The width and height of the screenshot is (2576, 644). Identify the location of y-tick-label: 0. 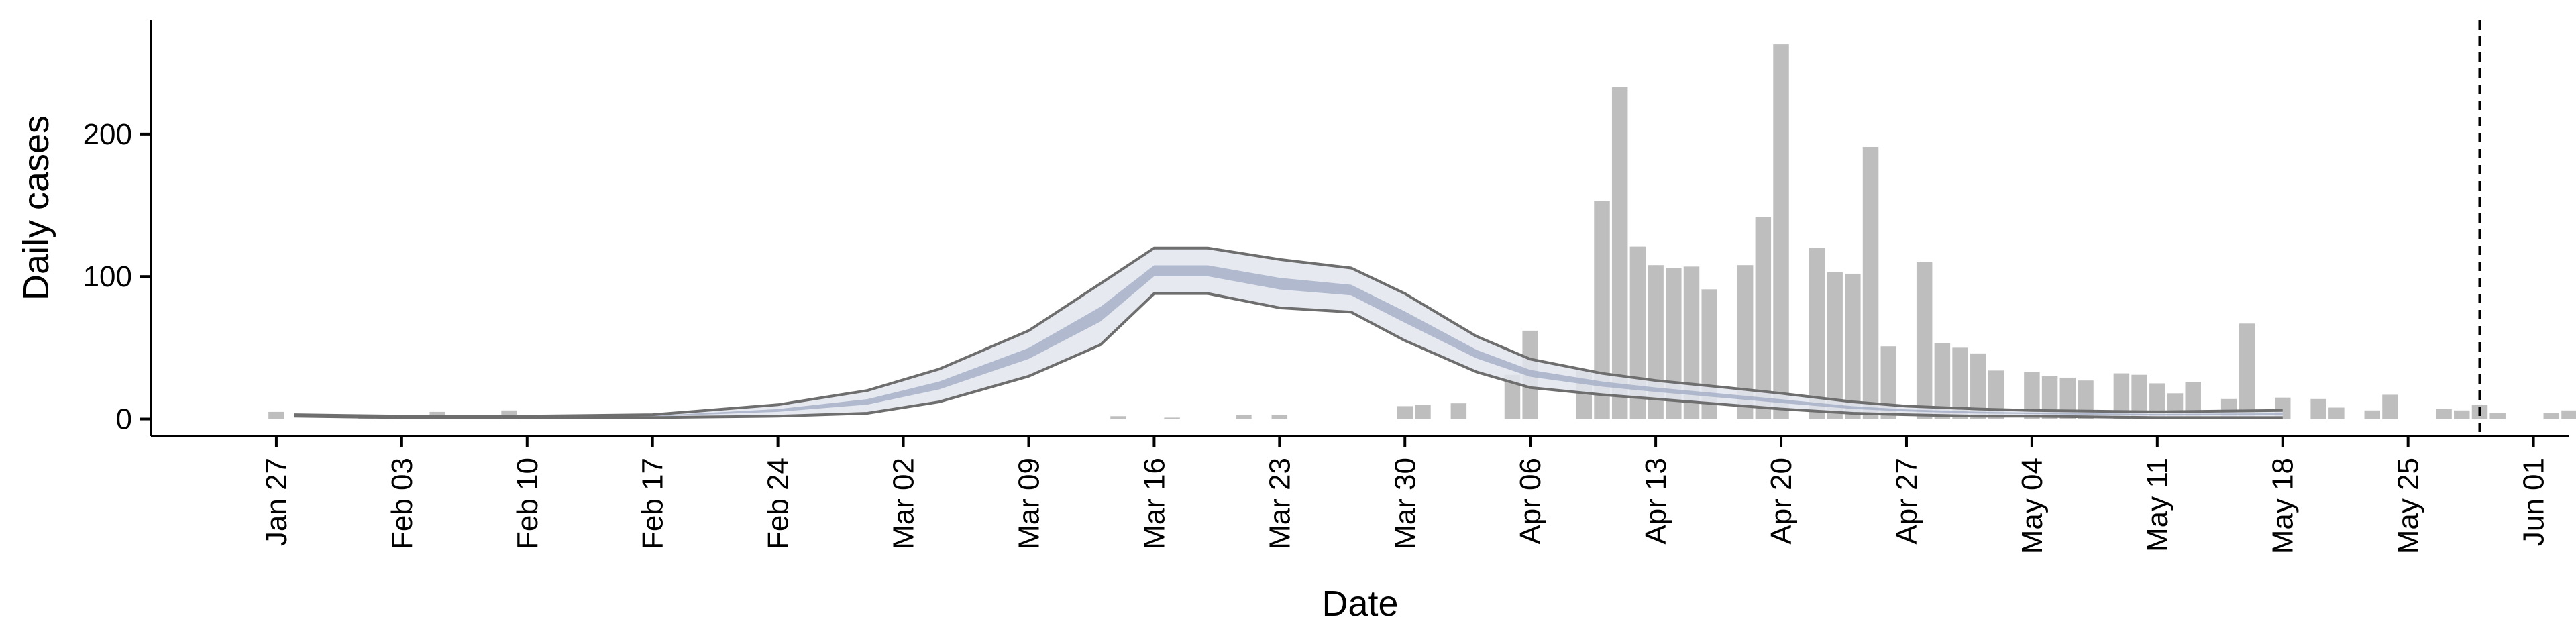
(124, 419).